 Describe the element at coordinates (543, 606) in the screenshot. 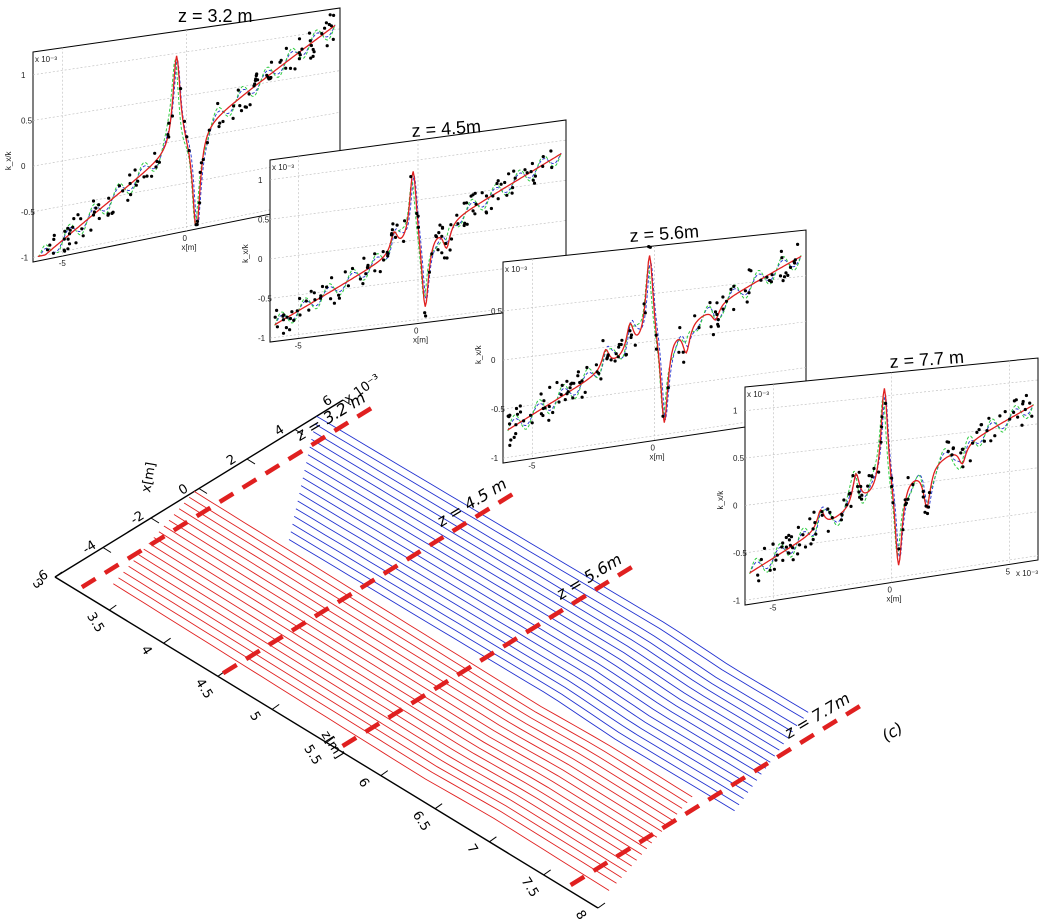

I see `trajectory-line-blue` at that location.